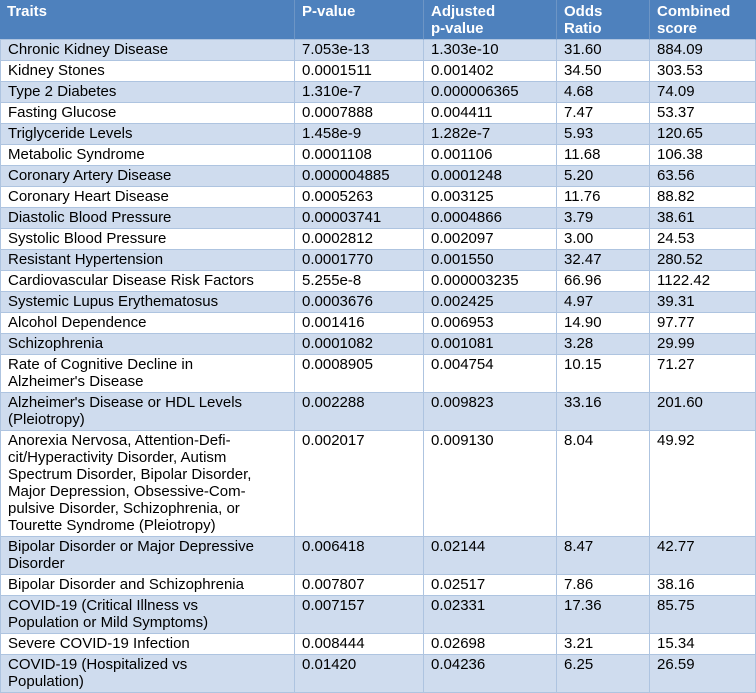 The image size is (756, 693). What do you see at coordinates (359, 302) in the screenshot?
I see `p-value-cell: 0.0003676` at bounding box center [359, 302].